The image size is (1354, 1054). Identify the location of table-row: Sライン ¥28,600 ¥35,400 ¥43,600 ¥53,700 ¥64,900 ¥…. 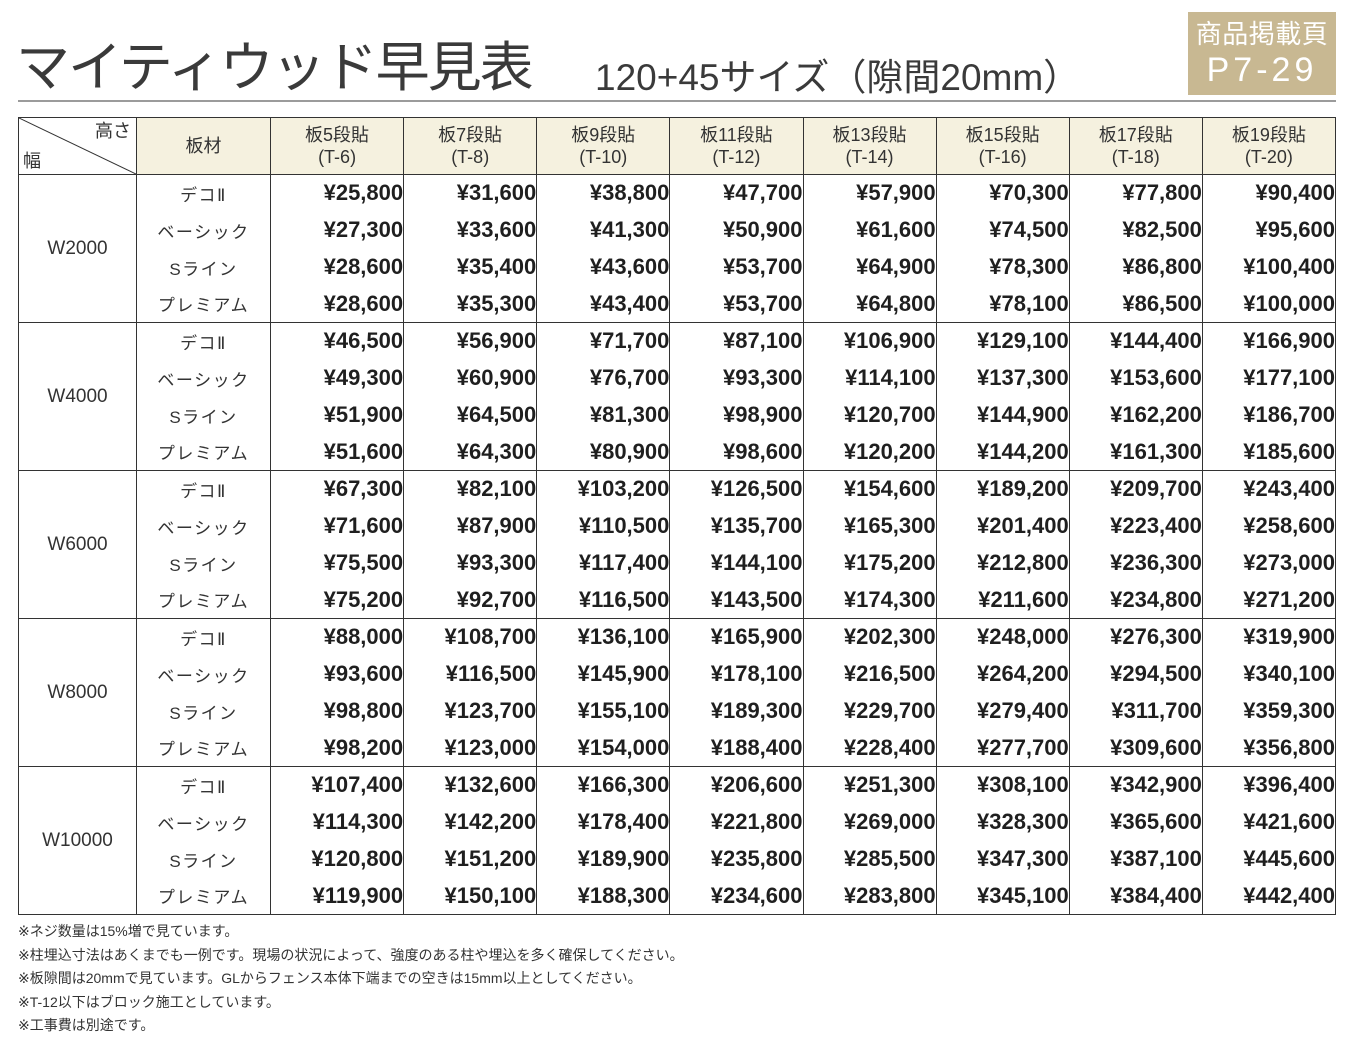
(678, 267).